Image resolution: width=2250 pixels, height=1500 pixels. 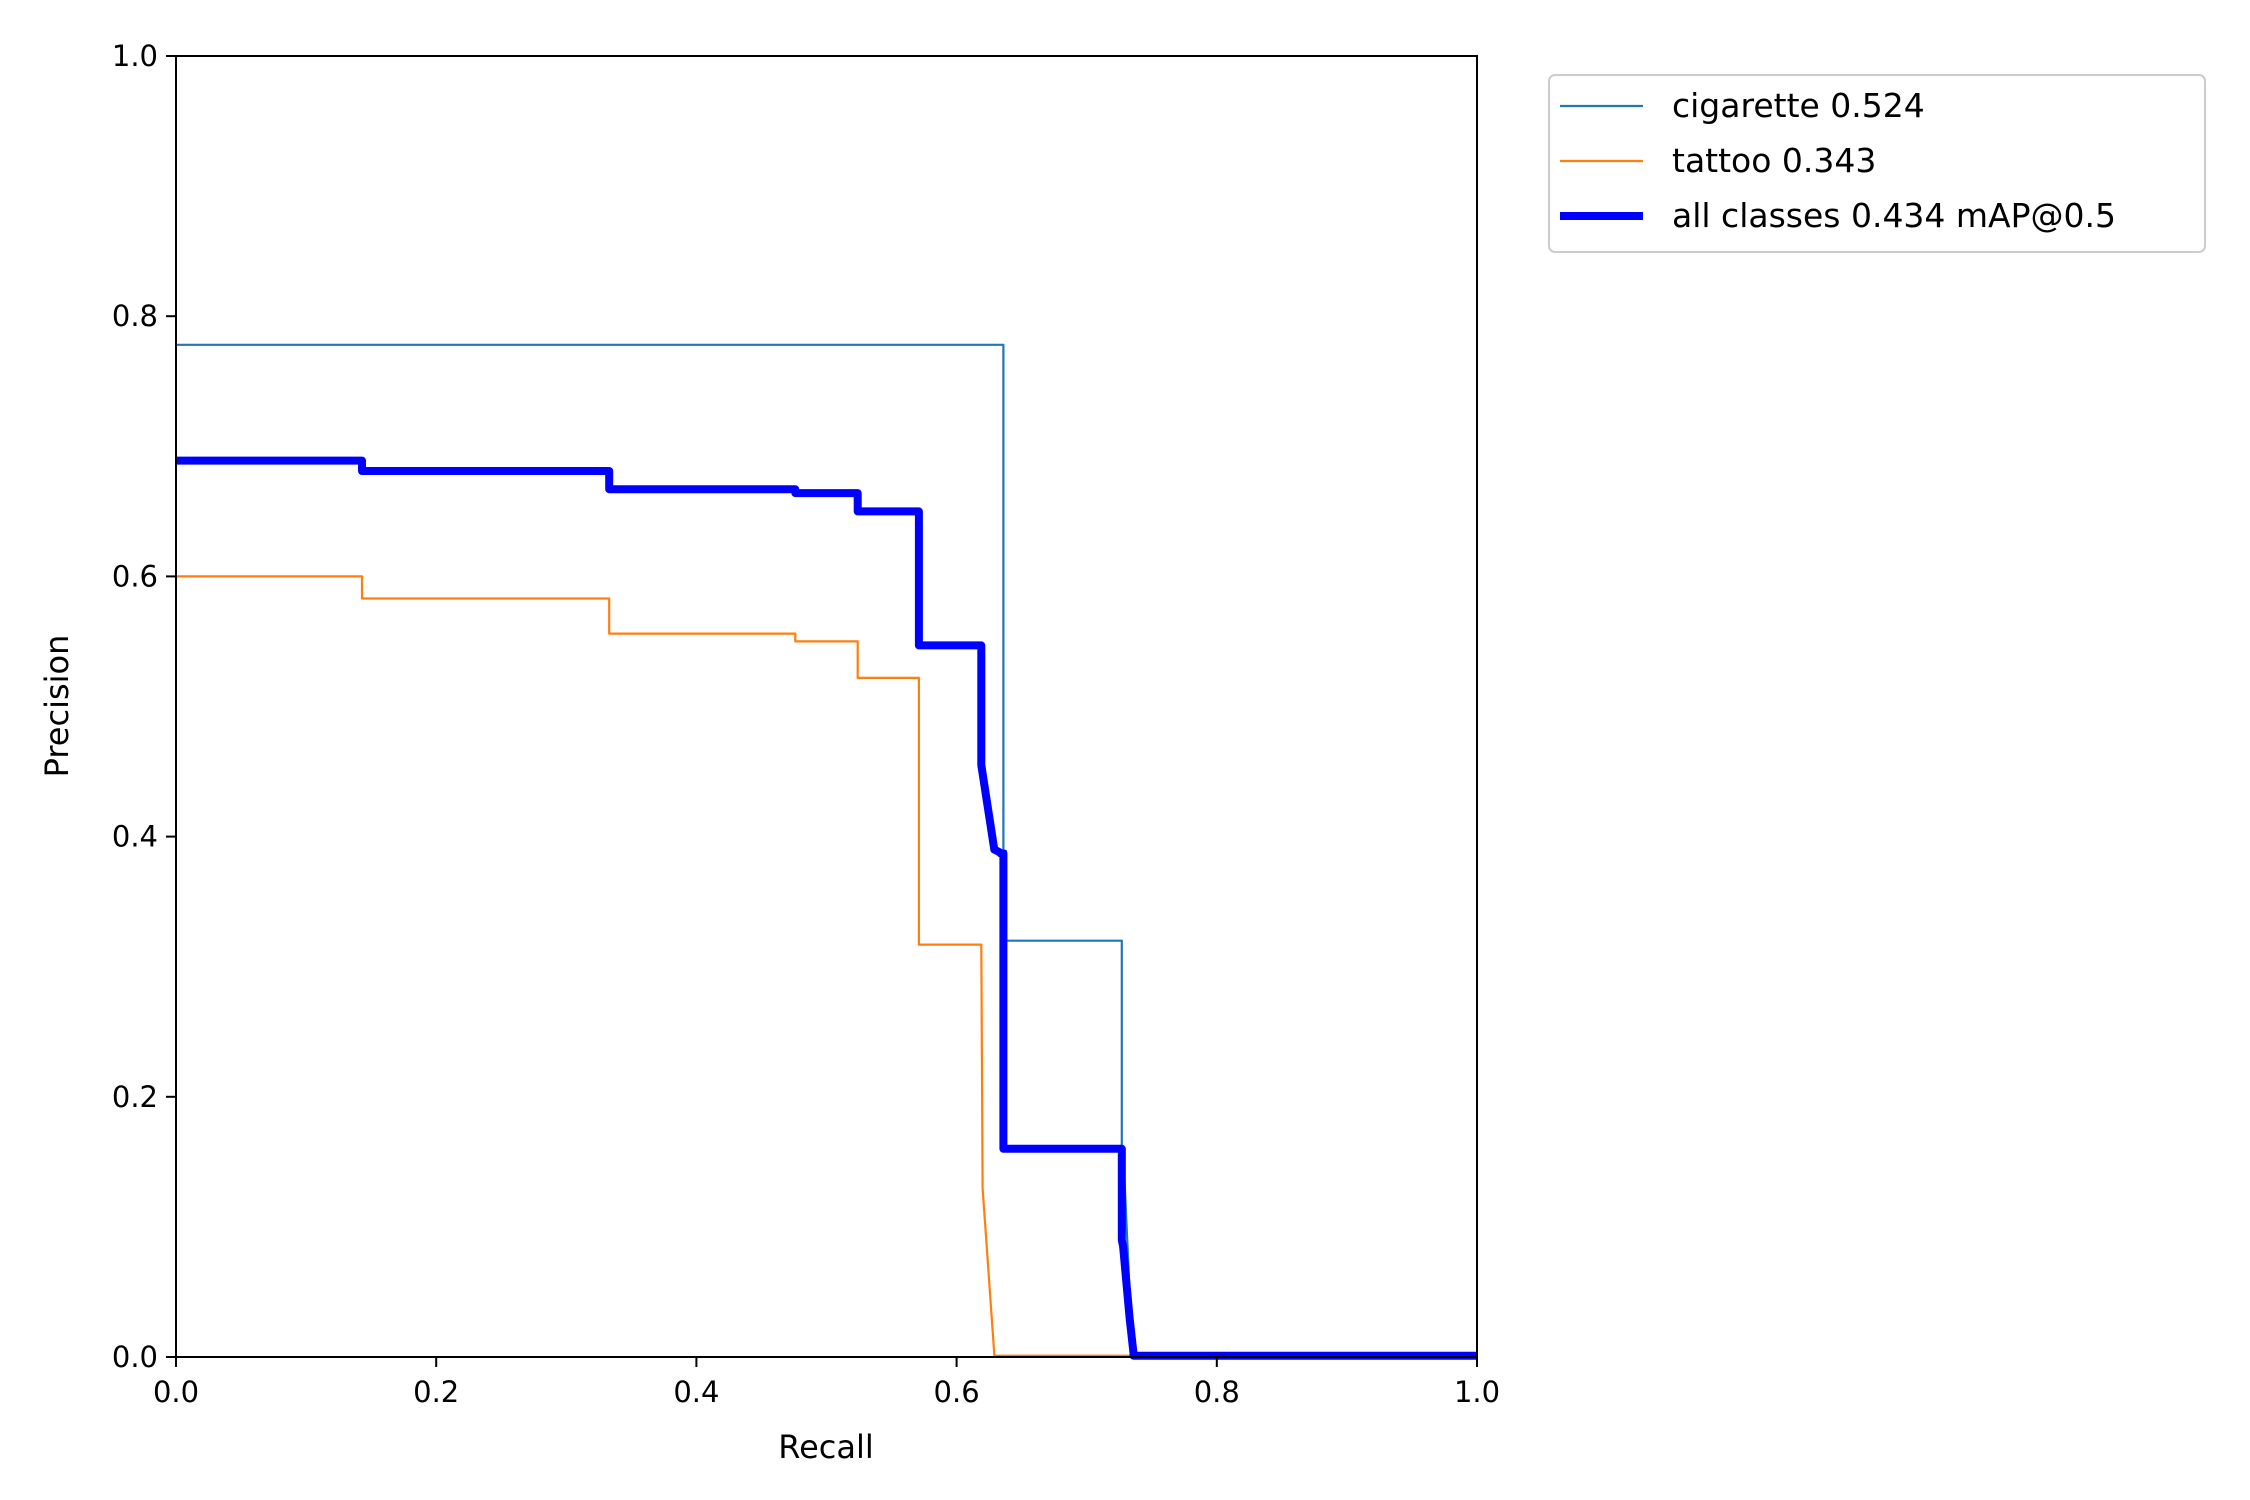 What do you see at coordinates (57, 706) in the screenshot?
I see `y-axis-title: Precision` at bounding box center [57, 706].